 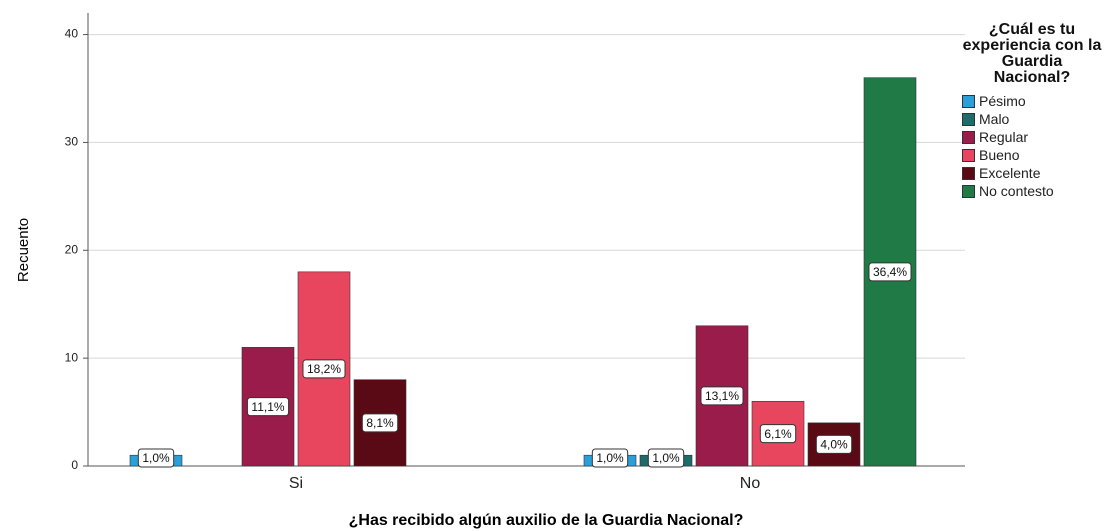 What do you see at coordinates (72, 34) in the screenshot?
I see `y-tick-label: 40` at bounding box center [72, 34].